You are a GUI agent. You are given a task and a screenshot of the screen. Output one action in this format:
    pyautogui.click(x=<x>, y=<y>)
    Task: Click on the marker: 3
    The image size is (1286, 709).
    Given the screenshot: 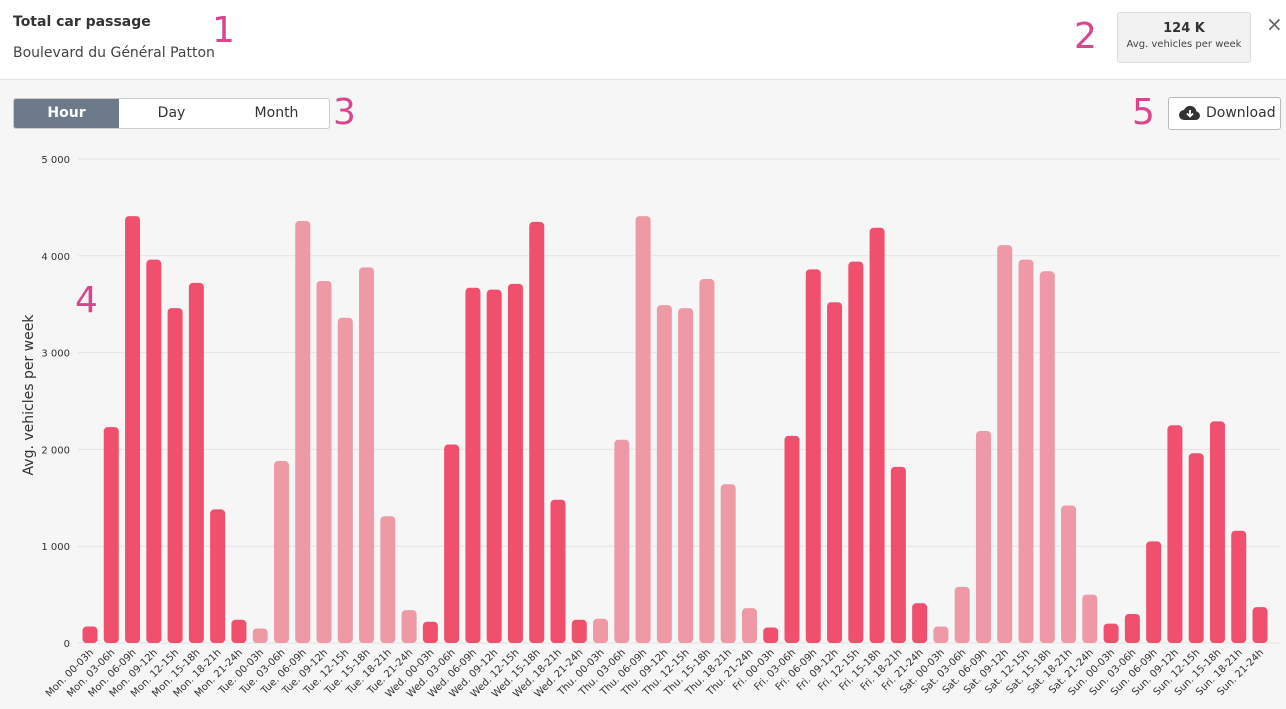 What is the action you would take?
    pyautogui.click(x=344, y=112)
    